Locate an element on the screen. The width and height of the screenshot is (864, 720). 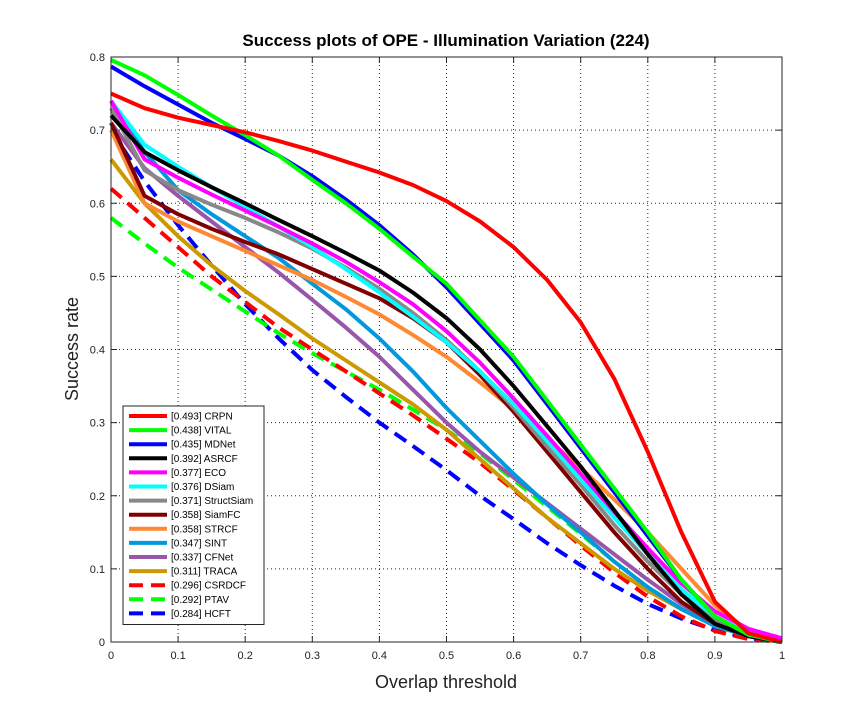
y-tick-label: 0.8 is located at coordinates (97, 58).